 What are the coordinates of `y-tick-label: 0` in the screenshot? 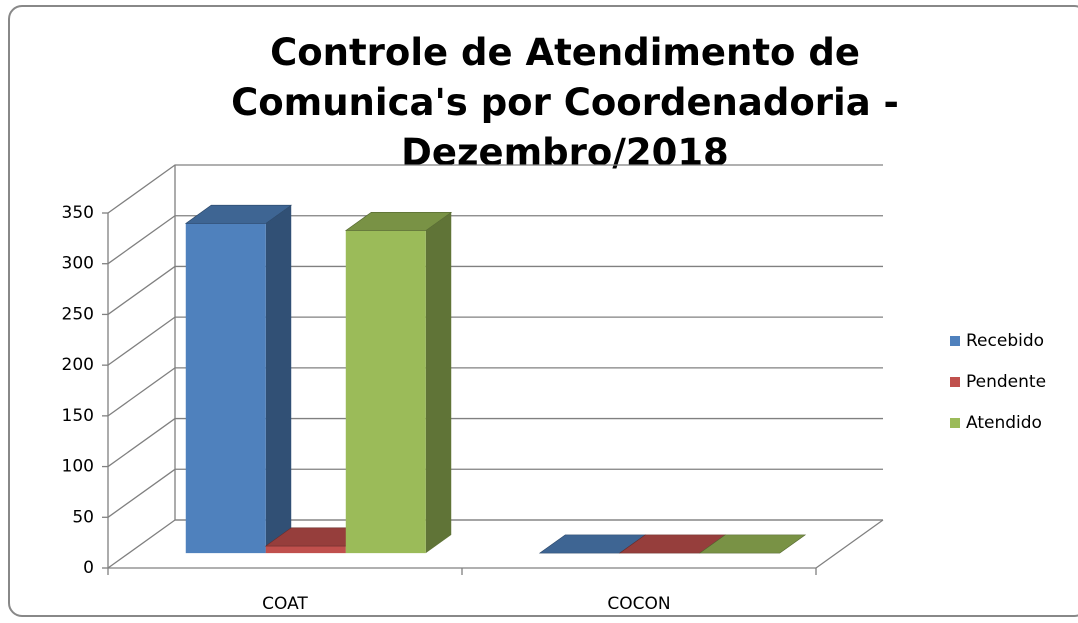 It's located at (88, 568).